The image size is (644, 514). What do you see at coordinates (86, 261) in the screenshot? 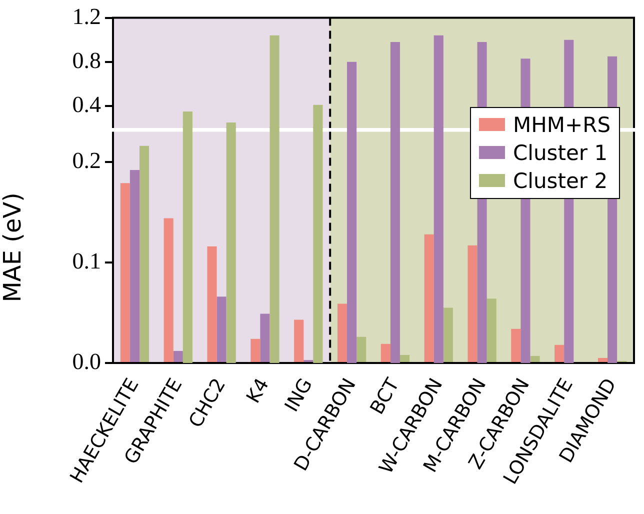
I see `y-tick-label: 0.1` at bounding box center [86, 261].